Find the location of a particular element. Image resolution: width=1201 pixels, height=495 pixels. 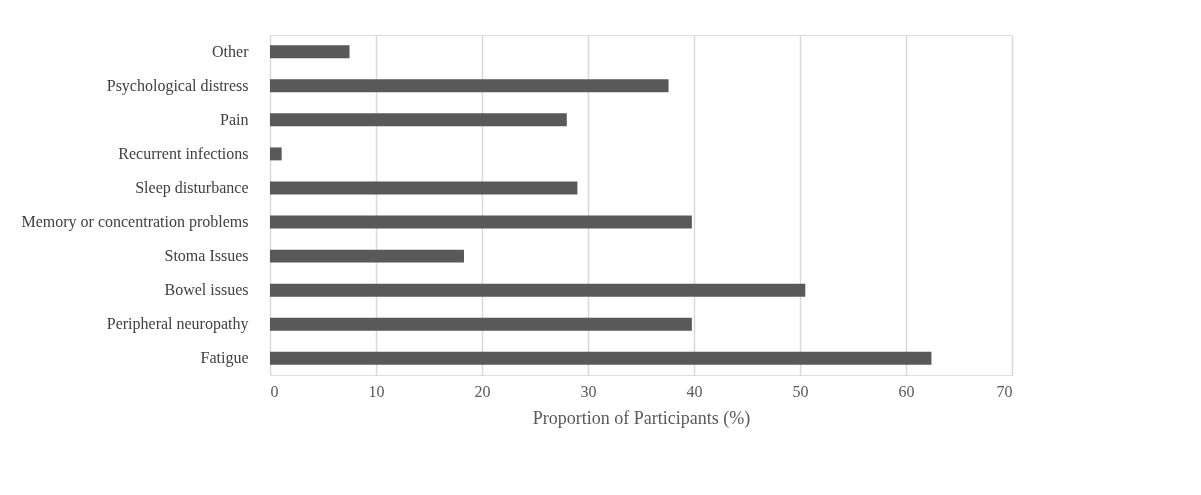

y-tick-label: Sleep disturbance is located at coordinates (192, 187).